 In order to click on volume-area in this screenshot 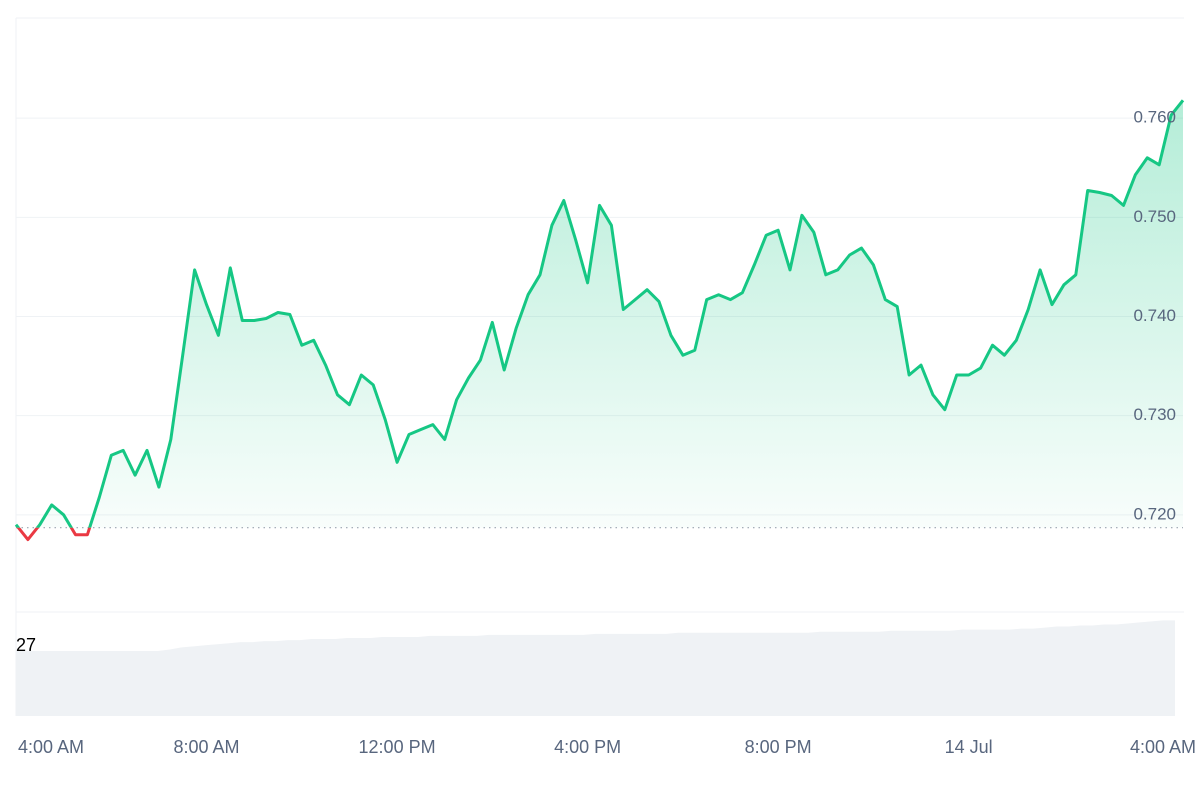, I will do `click(595, 668)`.